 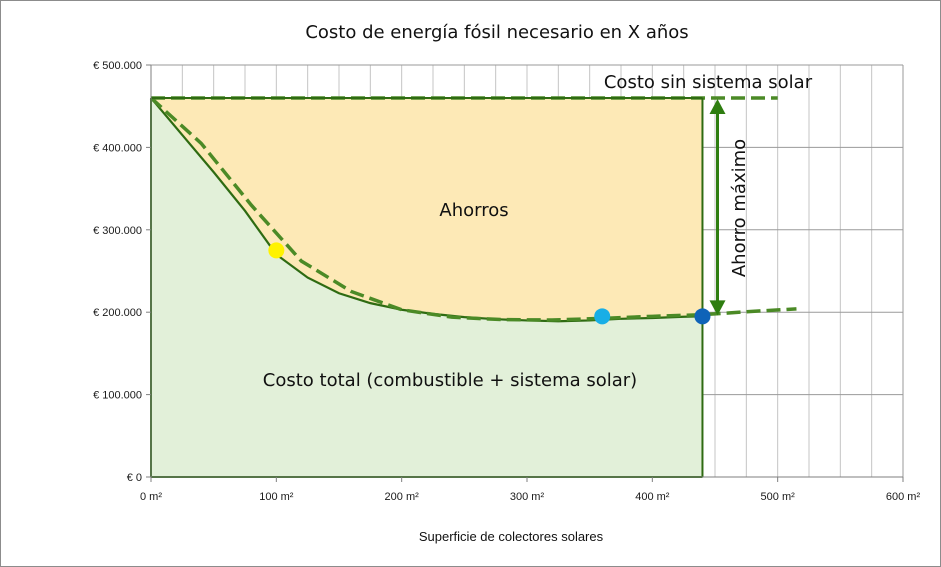 I want to click on max-savings-arrow-head-down, so click(x=717, y=308).